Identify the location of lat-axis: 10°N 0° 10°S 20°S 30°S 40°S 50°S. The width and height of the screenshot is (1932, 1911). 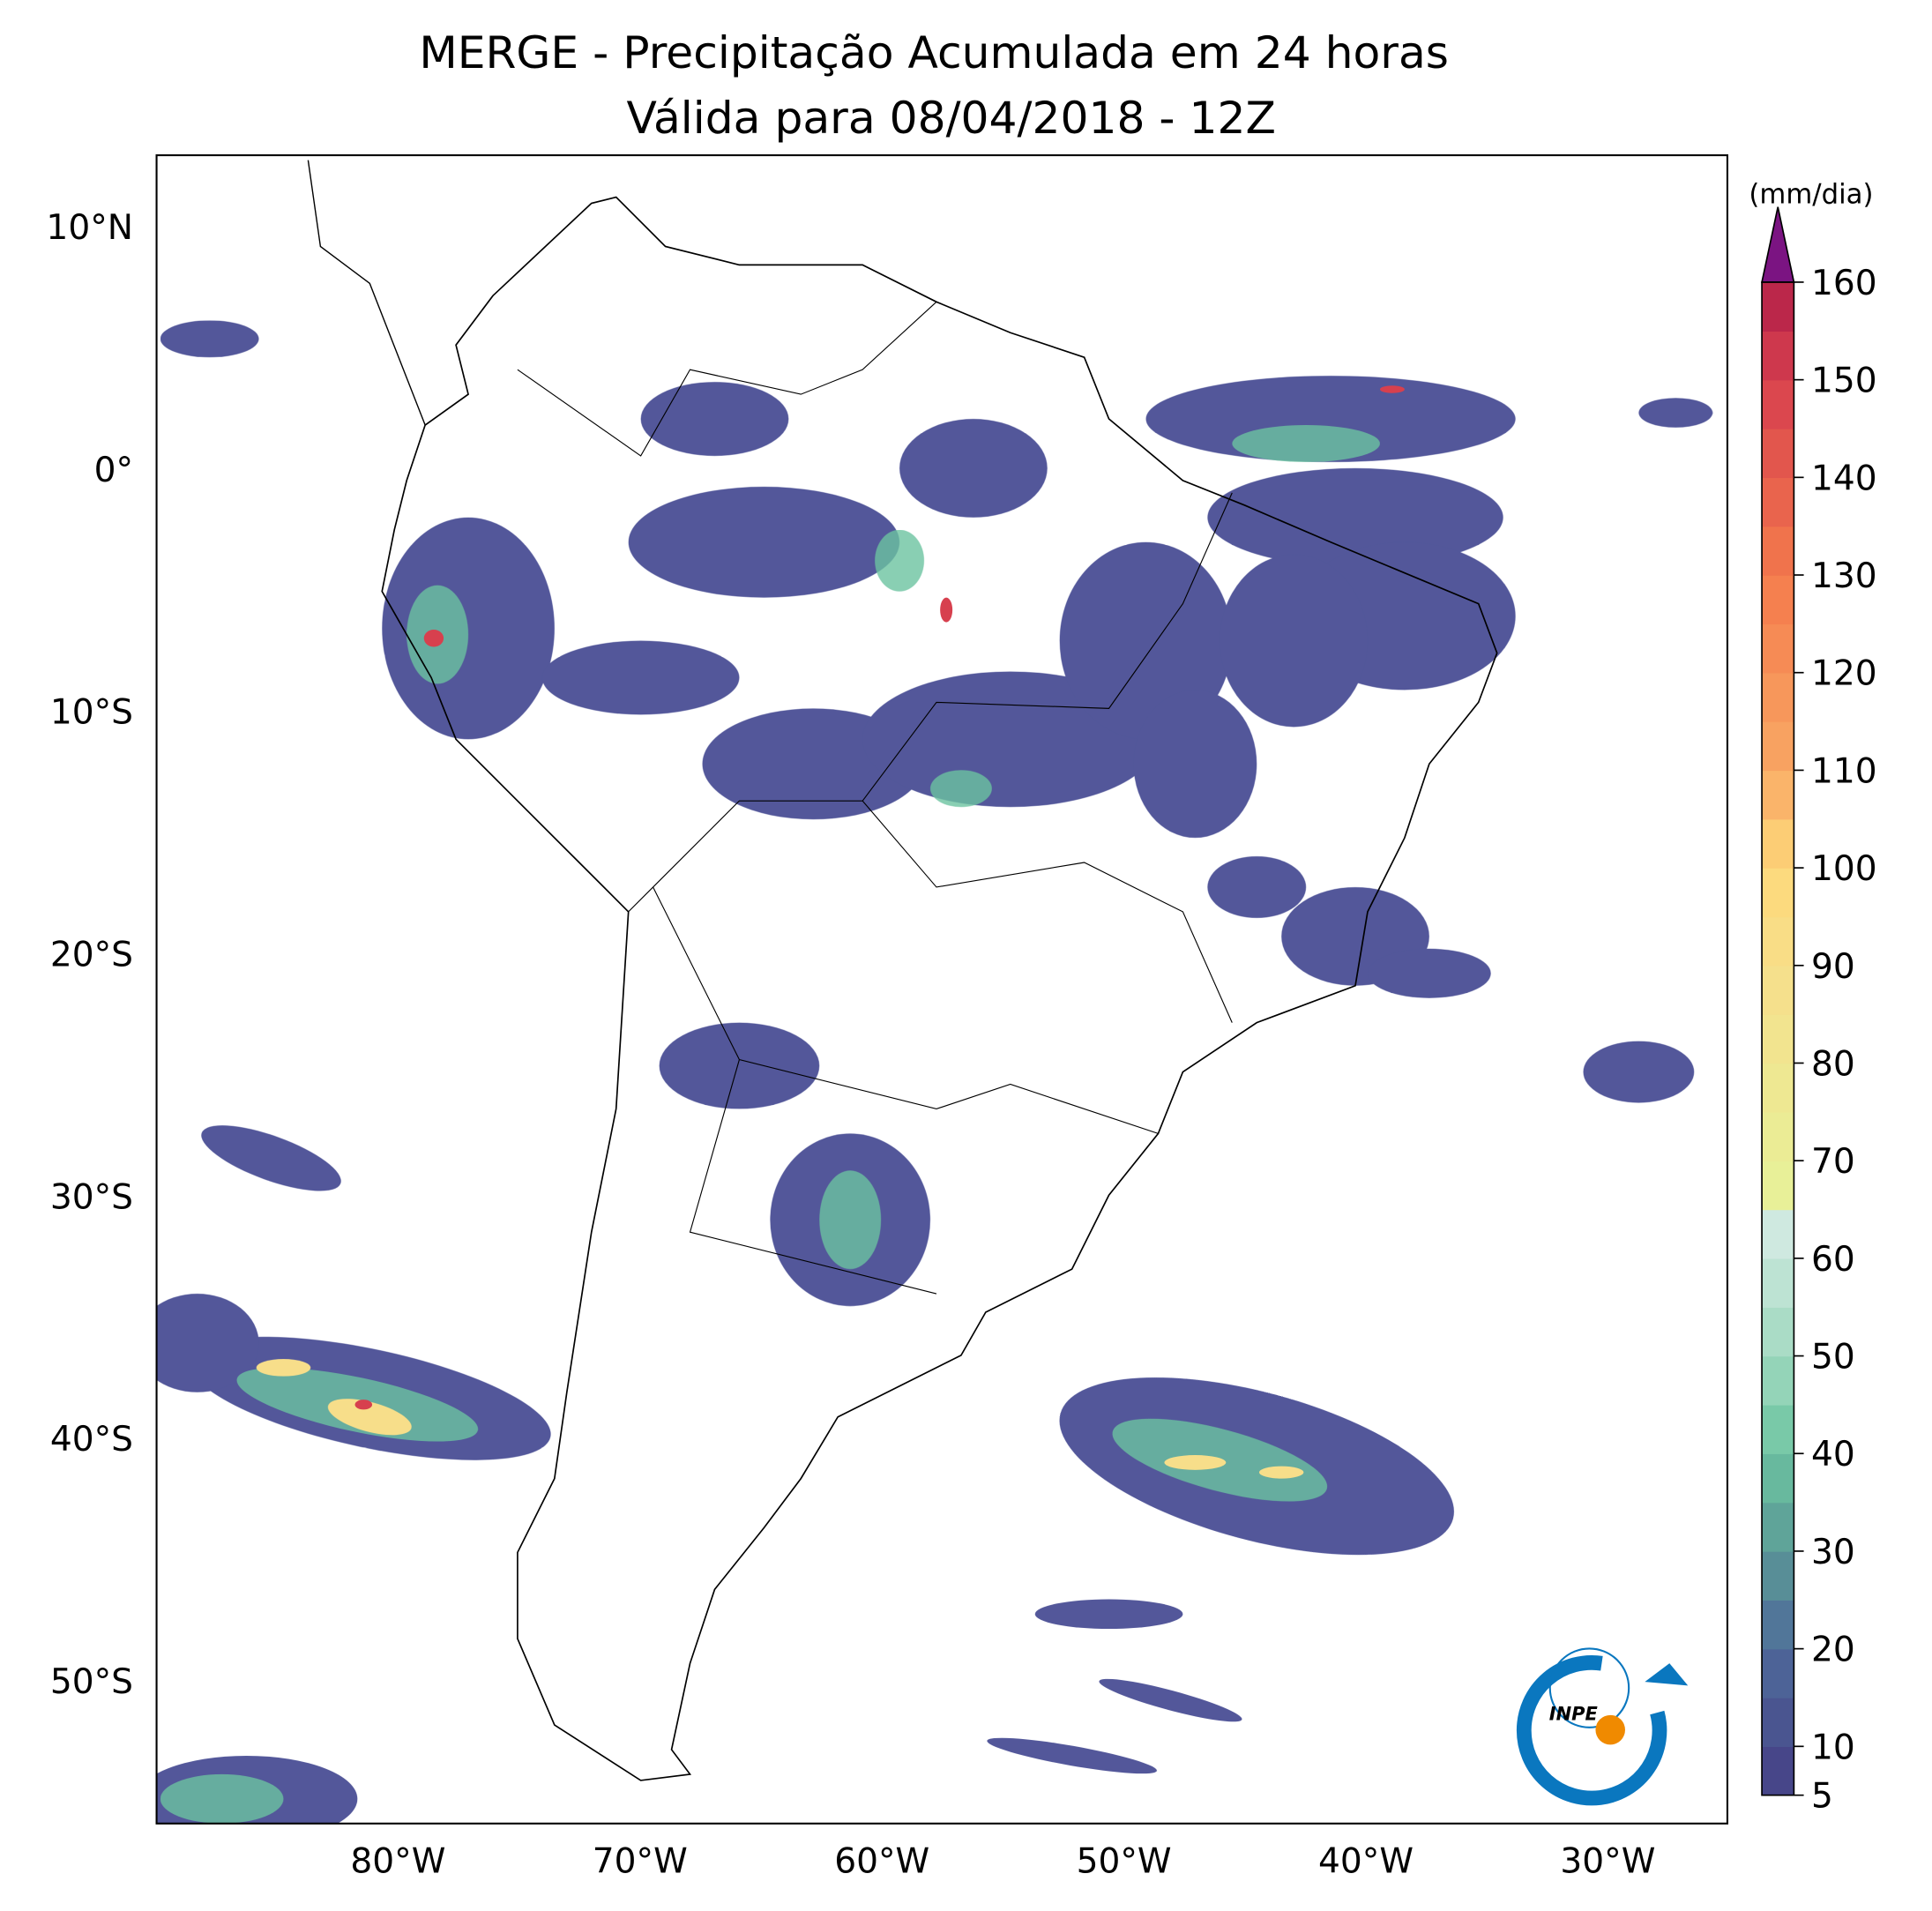
(89, 955).